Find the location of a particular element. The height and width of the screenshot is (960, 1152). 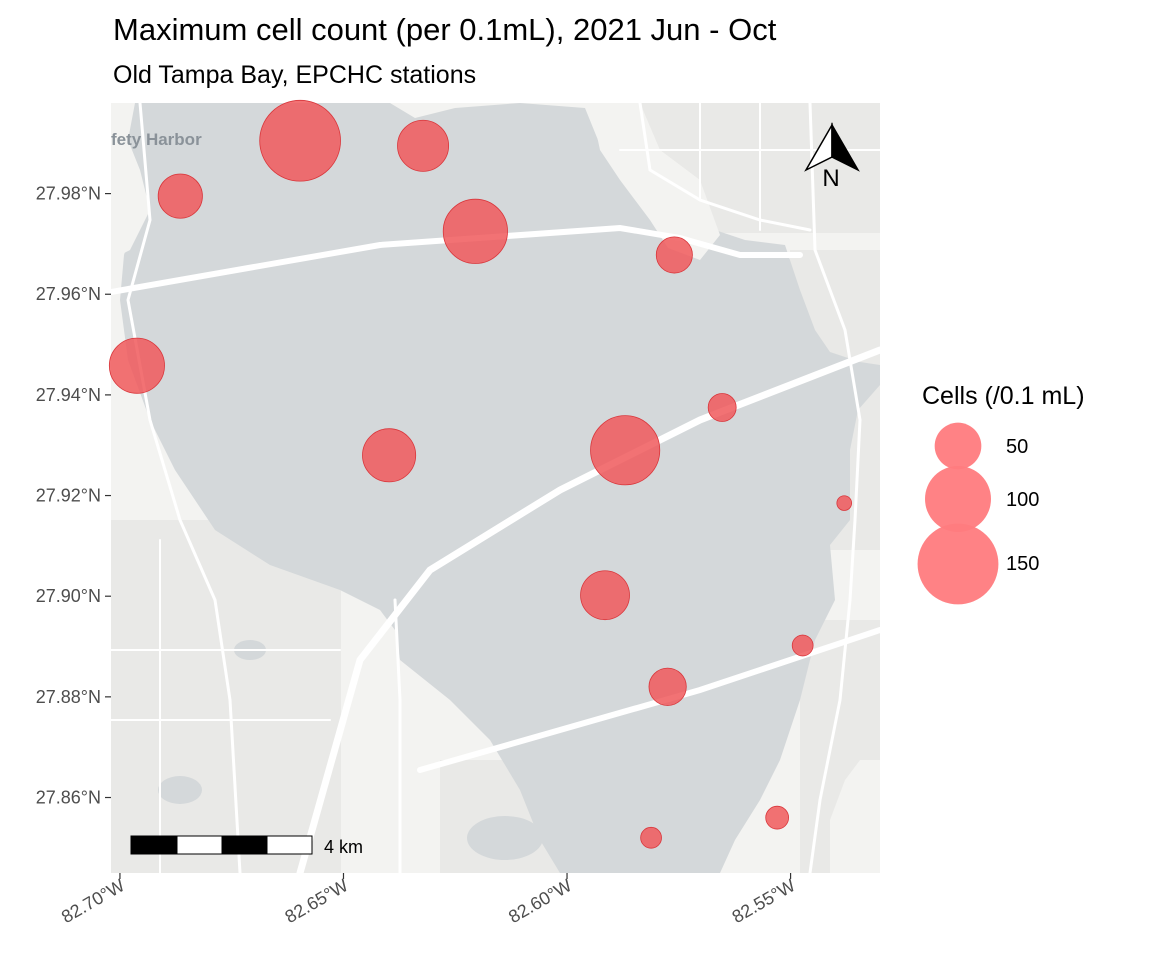

x-axis: 82.70°W 82.65°W 82.60°W 82.55°W is located at coordinates (428, 900).